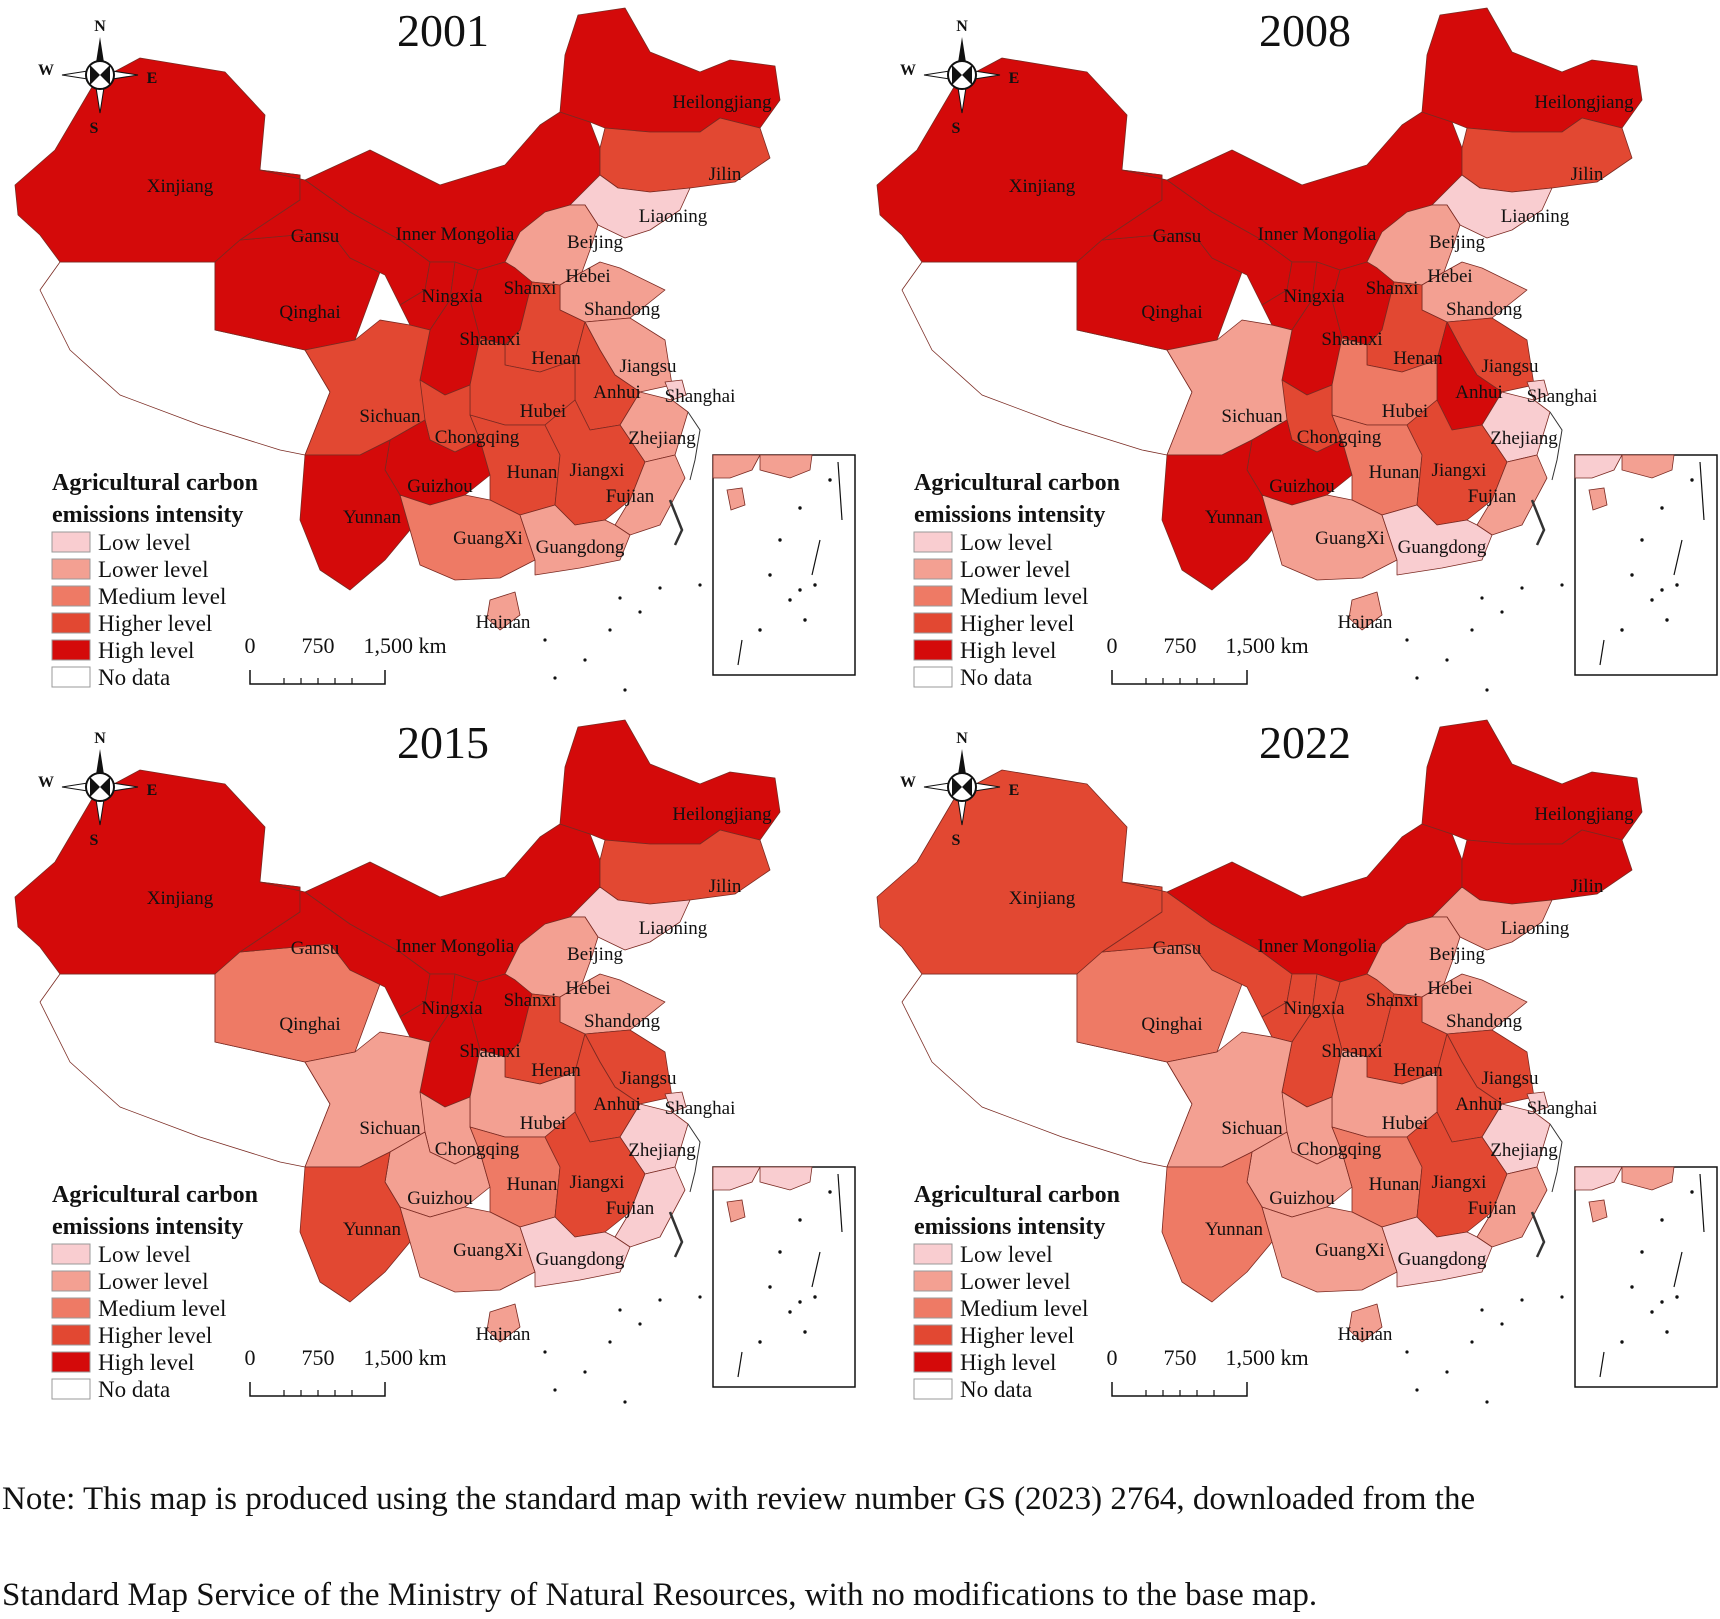 Image resolution: width=1720 pixels, height=1619 pixels. What do you see at coordinates (1405, 411) in the screenshot?
I see `province-label-hubei: Hubei` at bounding box center [1405, 411].